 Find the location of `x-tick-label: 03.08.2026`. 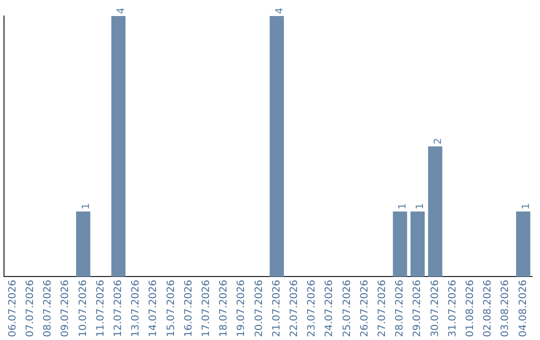

x-tick-label: 03.08.2026 is located at coordinates (506, 309).